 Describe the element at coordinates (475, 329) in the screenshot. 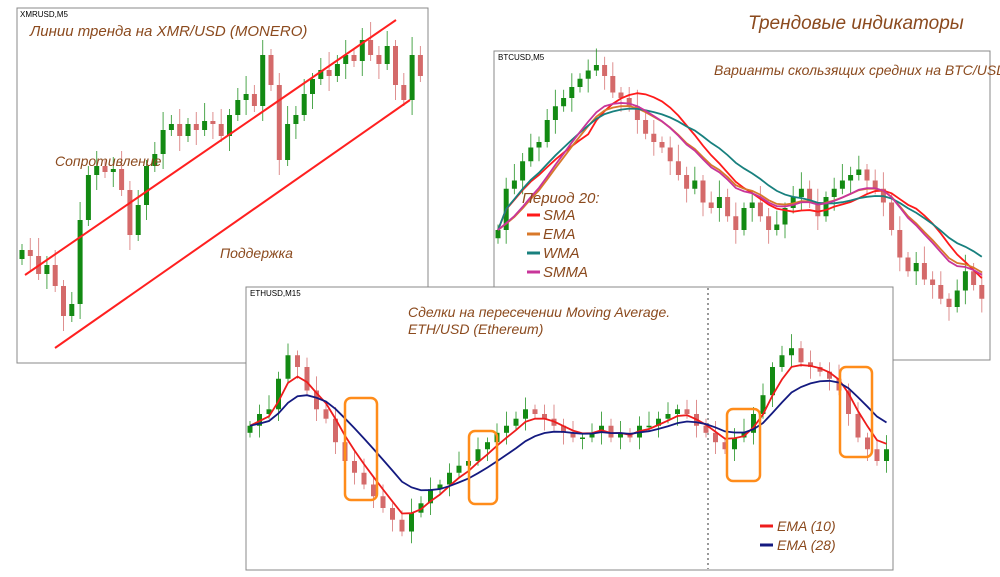

I see `eth-subtitle: ETH/USD (Ethereum)` at that location.